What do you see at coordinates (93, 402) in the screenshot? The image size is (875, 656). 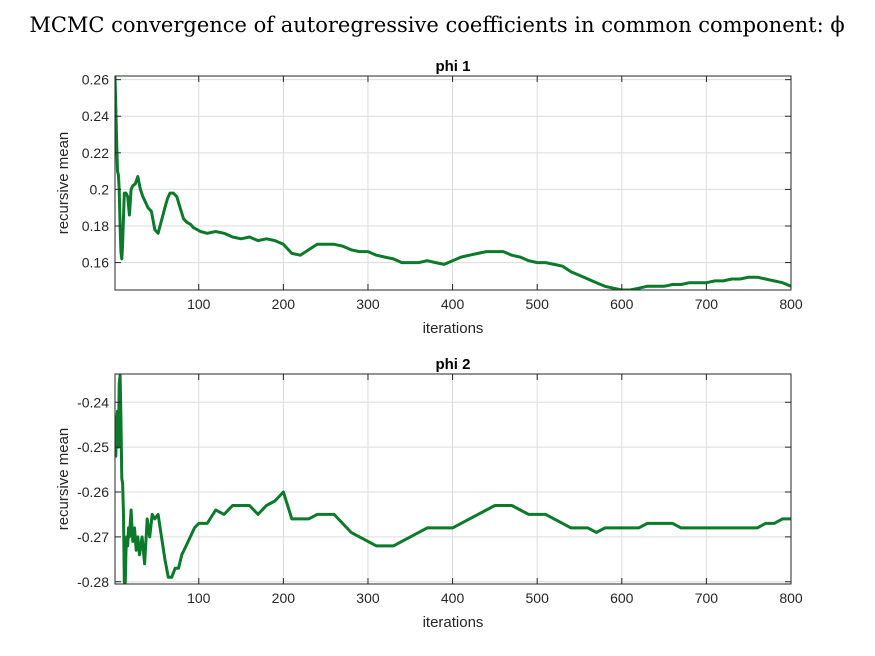 I see `y-tick-label: -0.24` at bounding box center [93, 402].